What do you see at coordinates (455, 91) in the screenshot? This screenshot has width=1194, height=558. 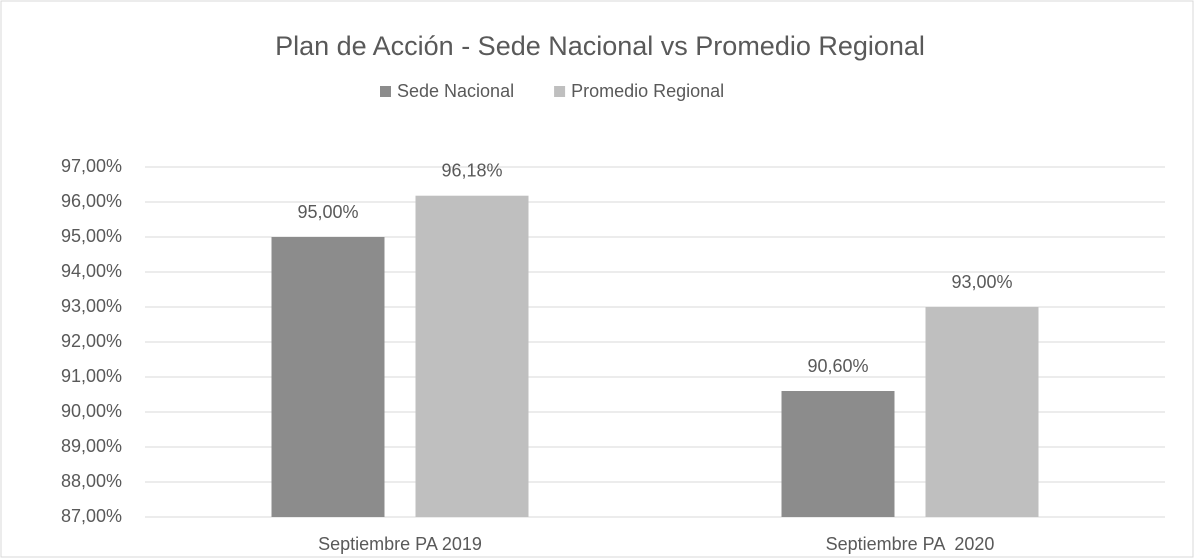 I see `legend-label: Sede Nacional` at bounding box center [455, 91].